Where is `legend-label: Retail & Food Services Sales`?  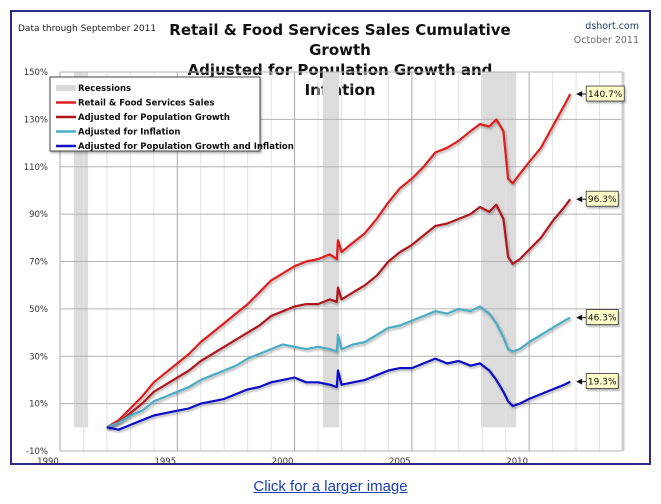 legend-label: Retail & Food Services Sales is located at coordinates (146, 104).